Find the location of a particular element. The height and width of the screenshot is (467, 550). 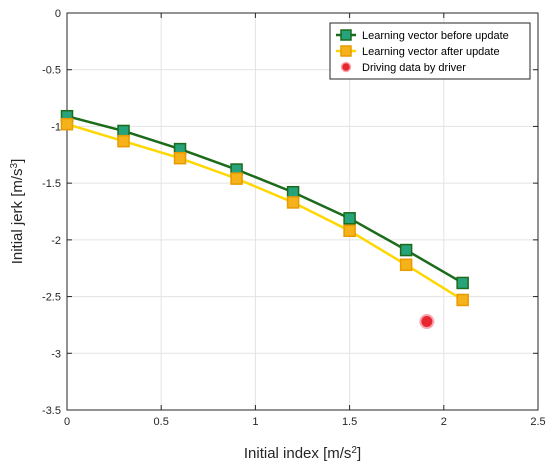

y-axis-title-main: Initial jerk [m/s is located at coordinates (17, 216).